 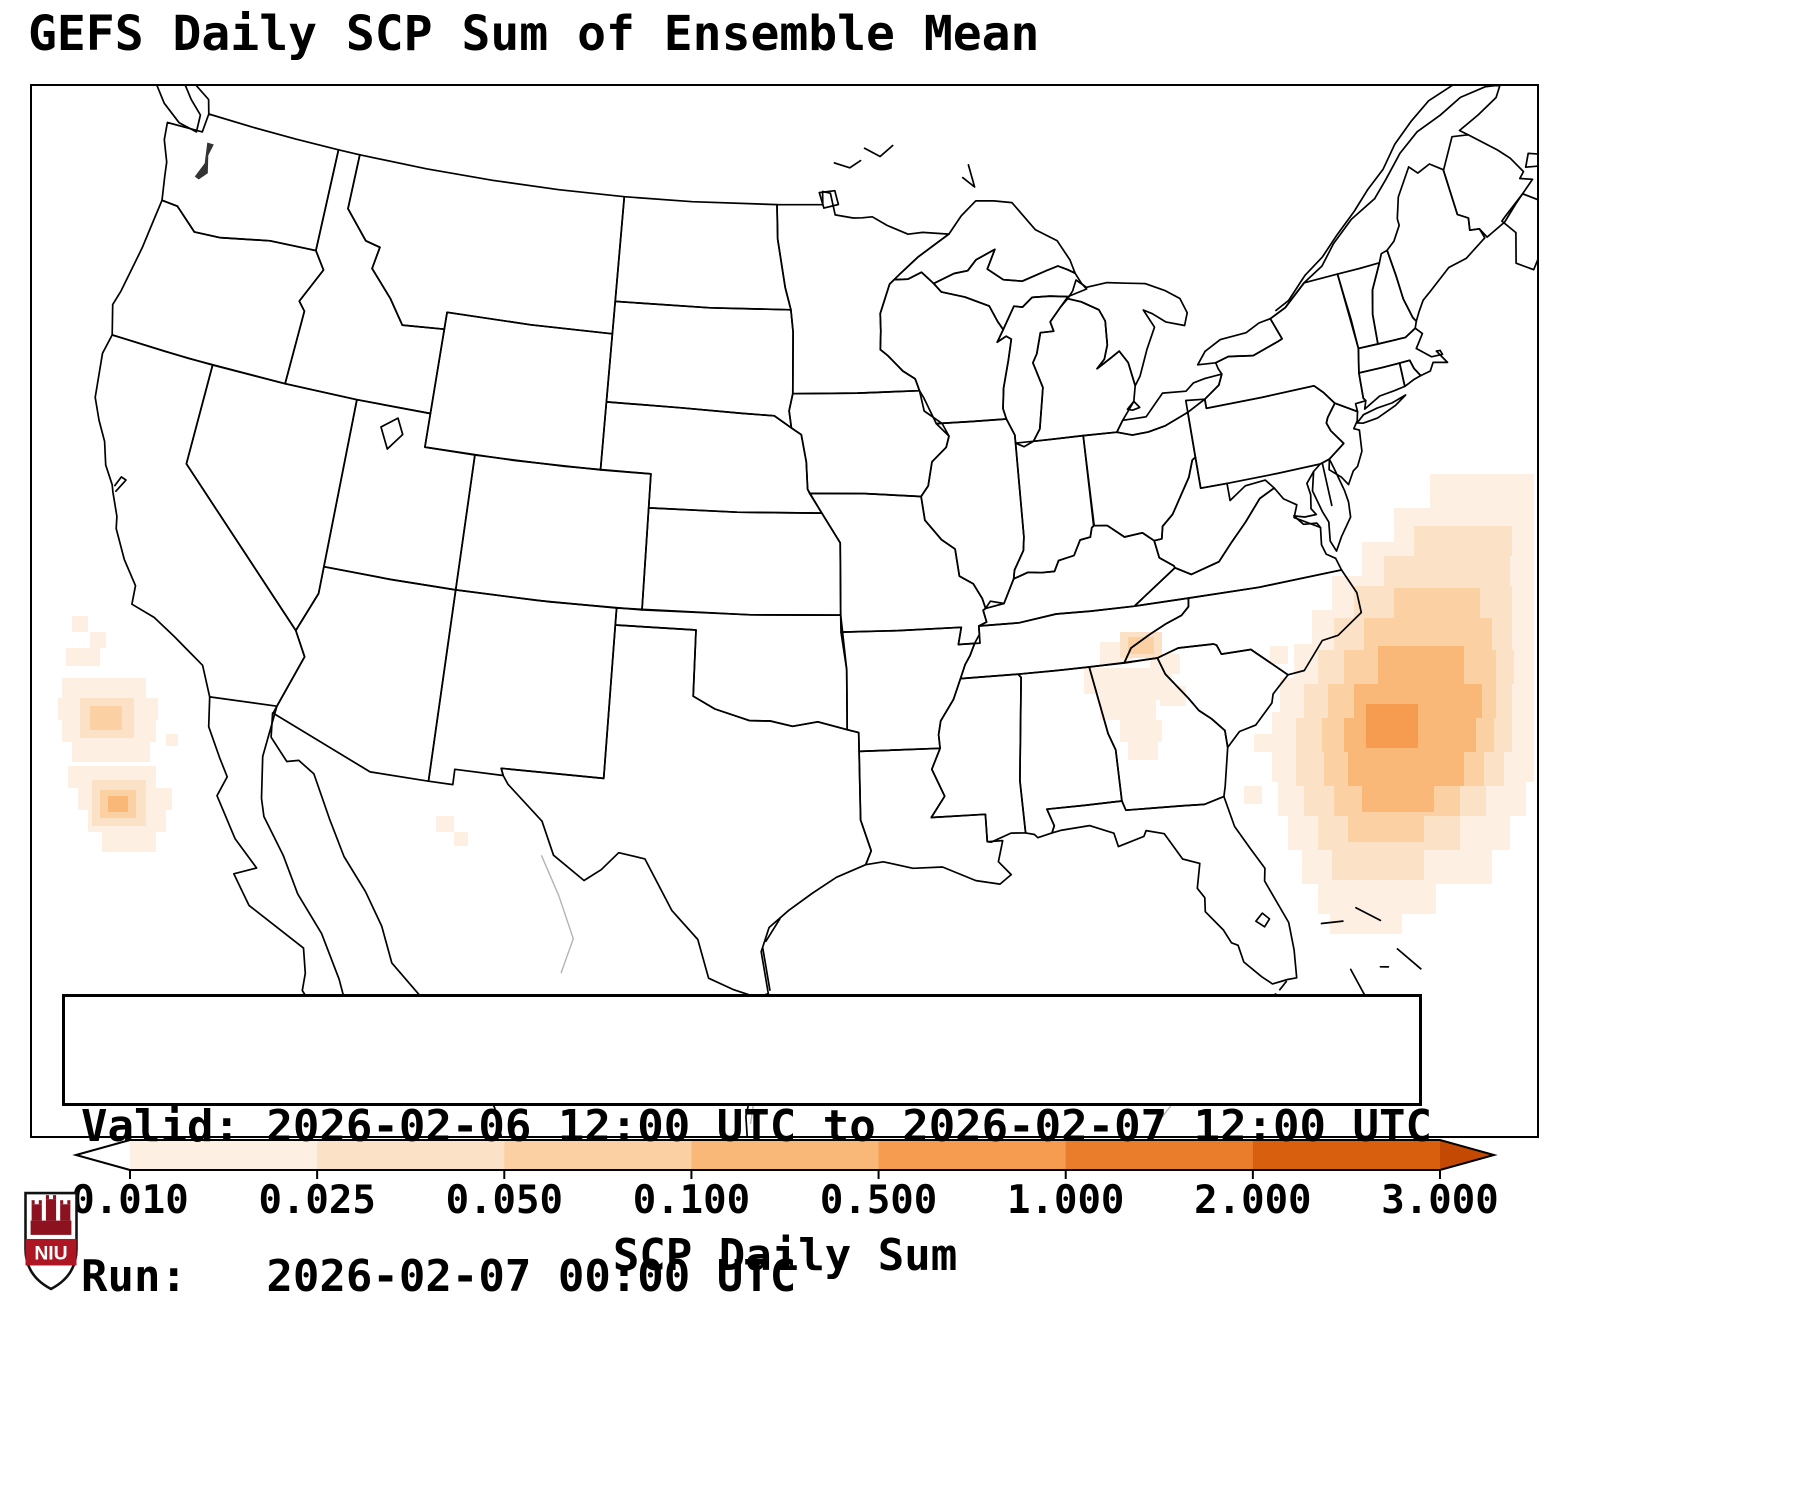 I want to click on colorbar-tick-label: 0.010, so click(x=130, y=1200).